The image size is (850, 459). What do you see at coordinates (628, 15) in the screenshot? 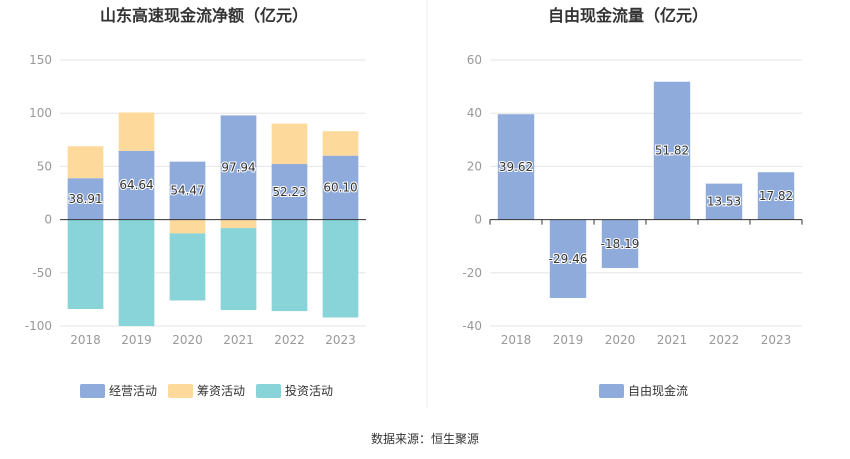
I see `chart-2-title: 自由现金流量（亿元）` at bounding box center [628, 15].